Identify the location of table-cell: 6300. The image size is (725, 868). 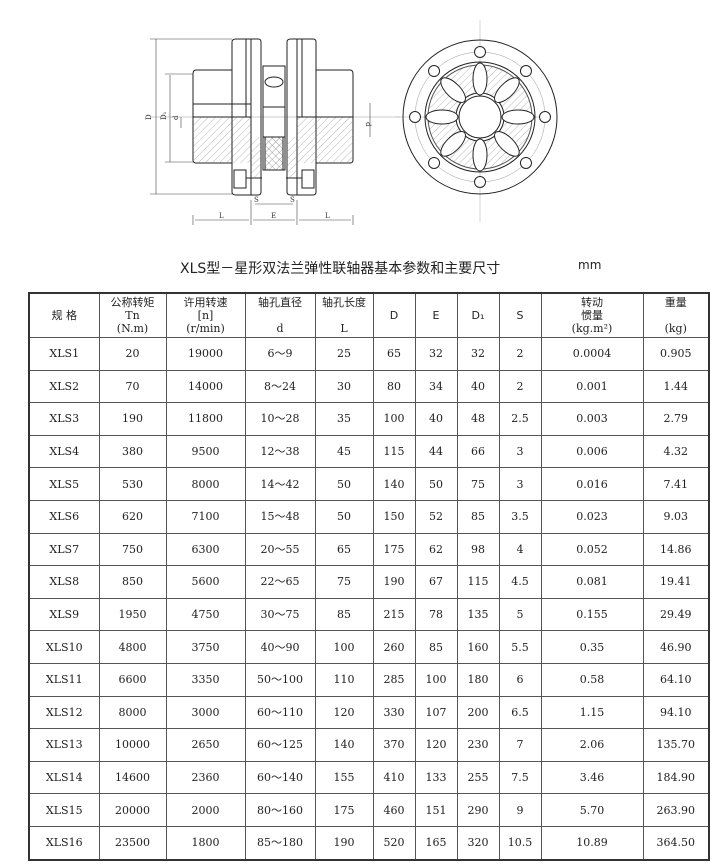
(205, 549).